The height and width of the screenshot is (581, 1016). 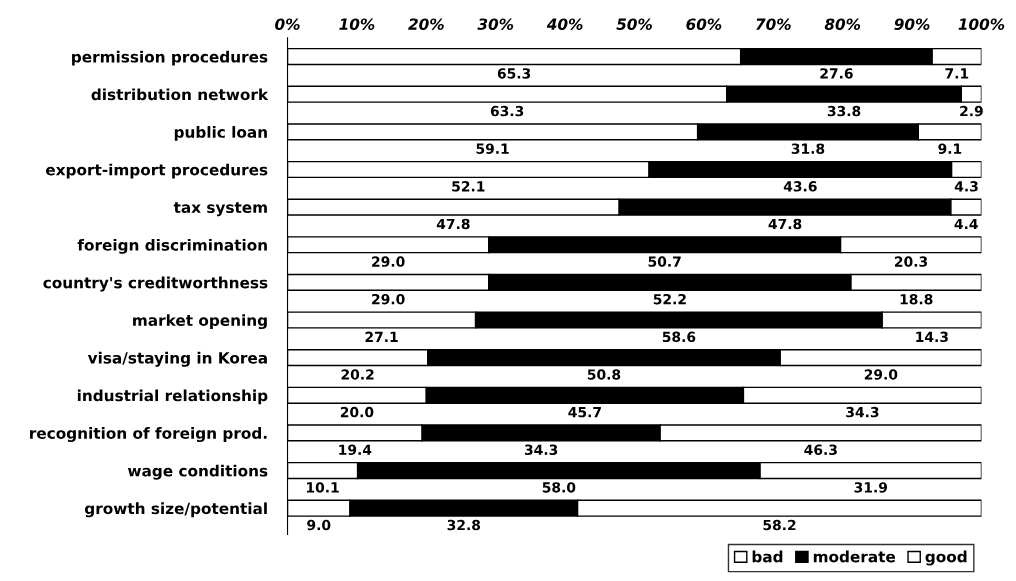 What do you see at coordinates (820, 449) in the screenshot?
I see `data-label: 46.3` at bounding box center [820, 449].